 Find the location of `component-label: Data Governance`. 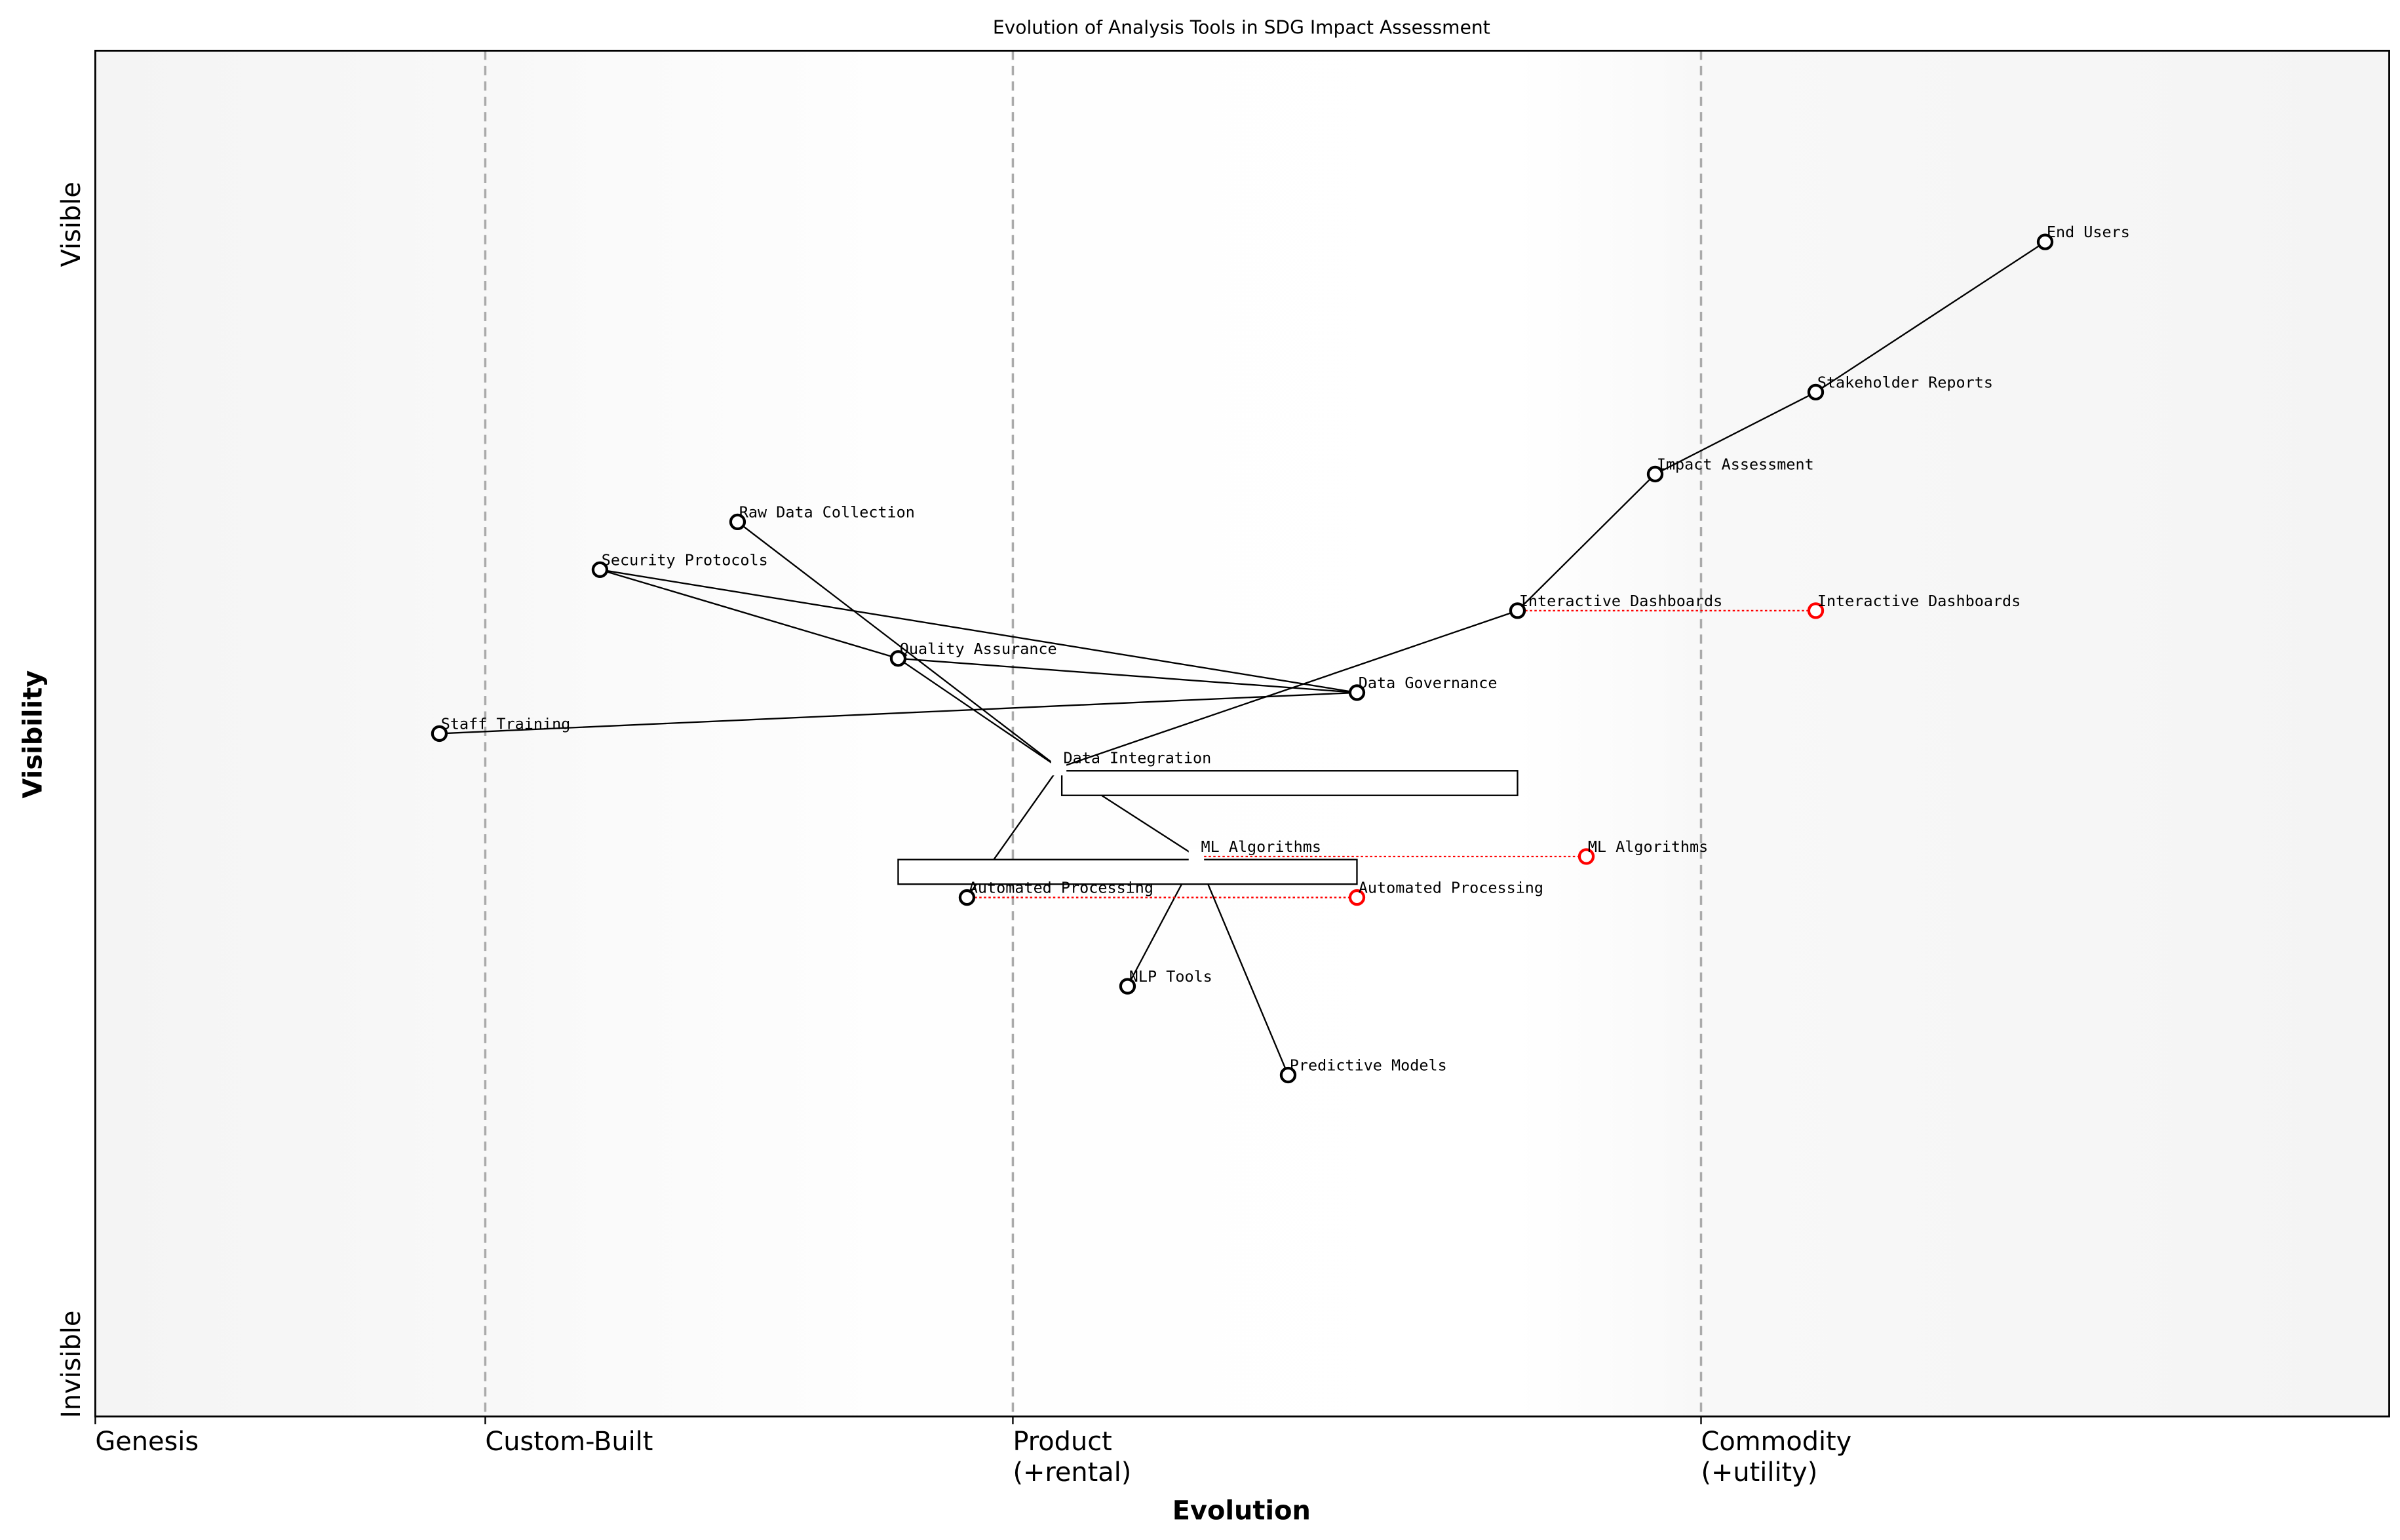

component-label: Data Governance is located at coordinates (1428, 683).